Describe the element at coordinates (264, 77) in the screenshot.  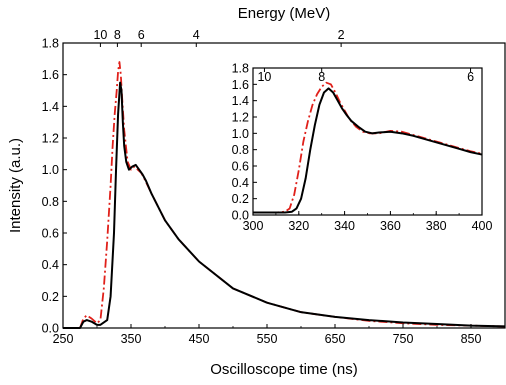
I see `inset-top-tick-label: 10` at that location.